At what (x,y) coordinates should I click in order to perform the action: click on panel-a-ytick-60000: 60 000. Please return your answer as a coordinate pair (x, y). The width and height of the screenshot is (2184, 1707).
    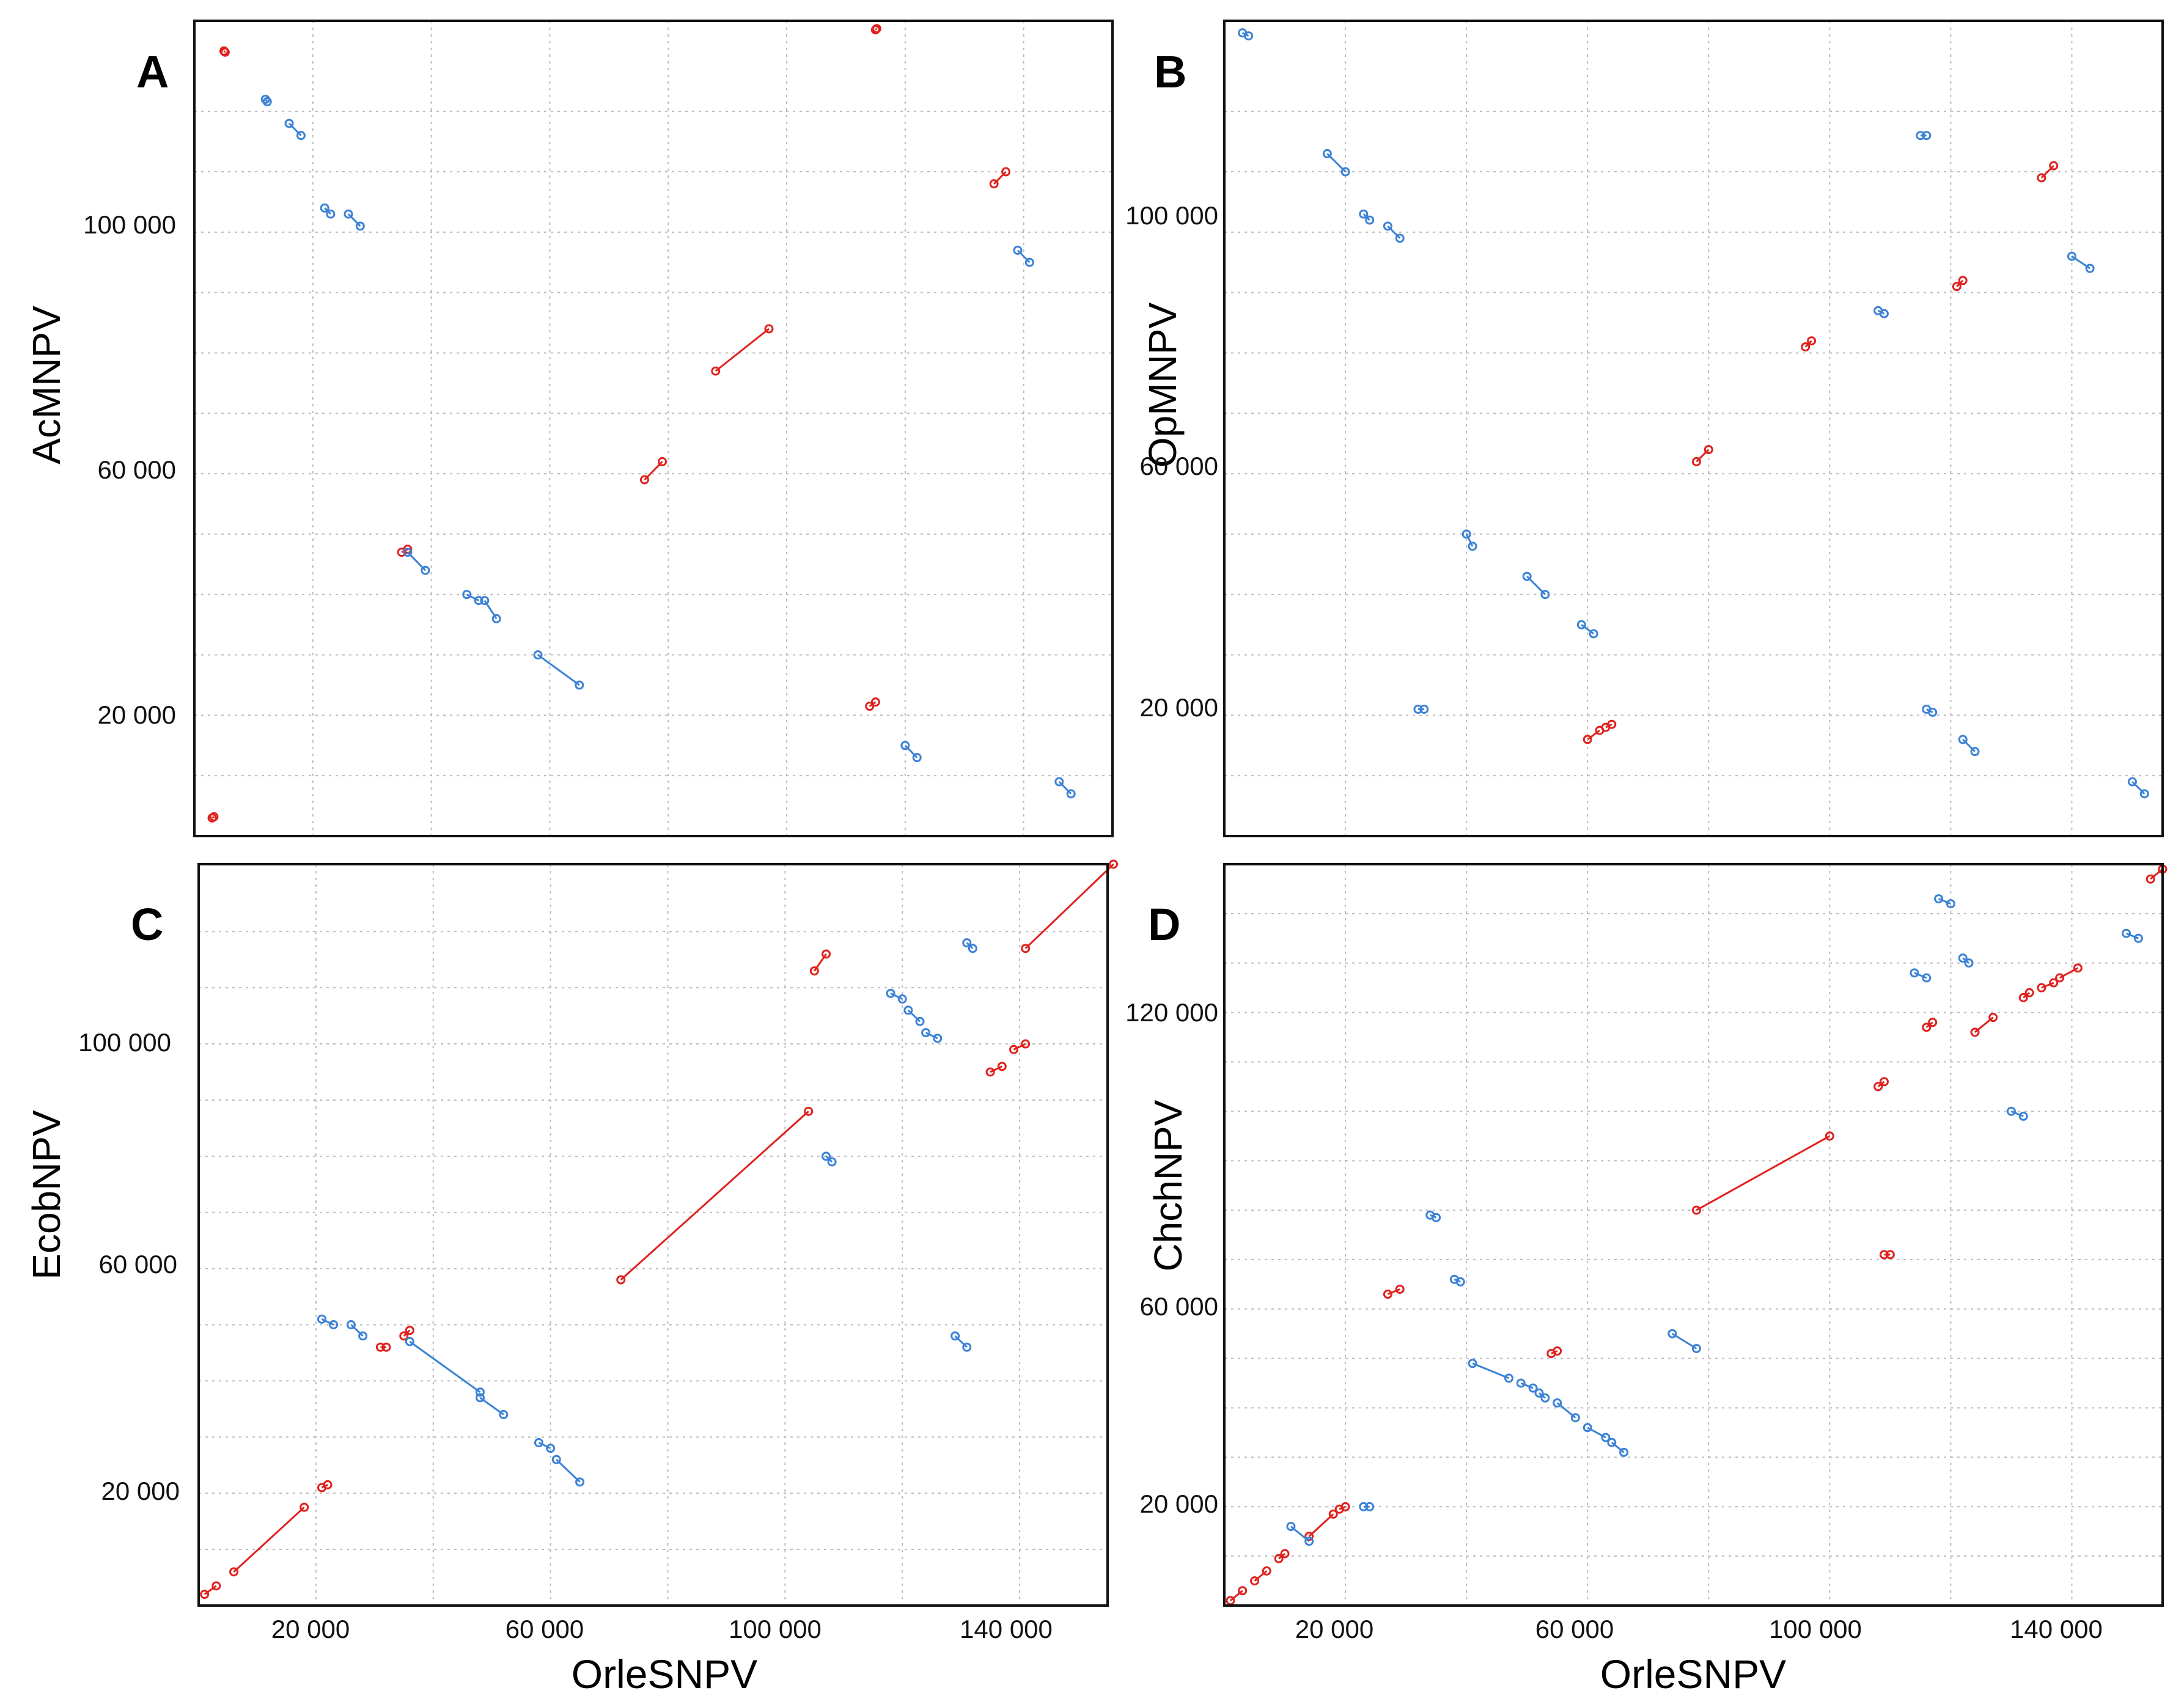
    Looking at the image, I should click on (137, 470).